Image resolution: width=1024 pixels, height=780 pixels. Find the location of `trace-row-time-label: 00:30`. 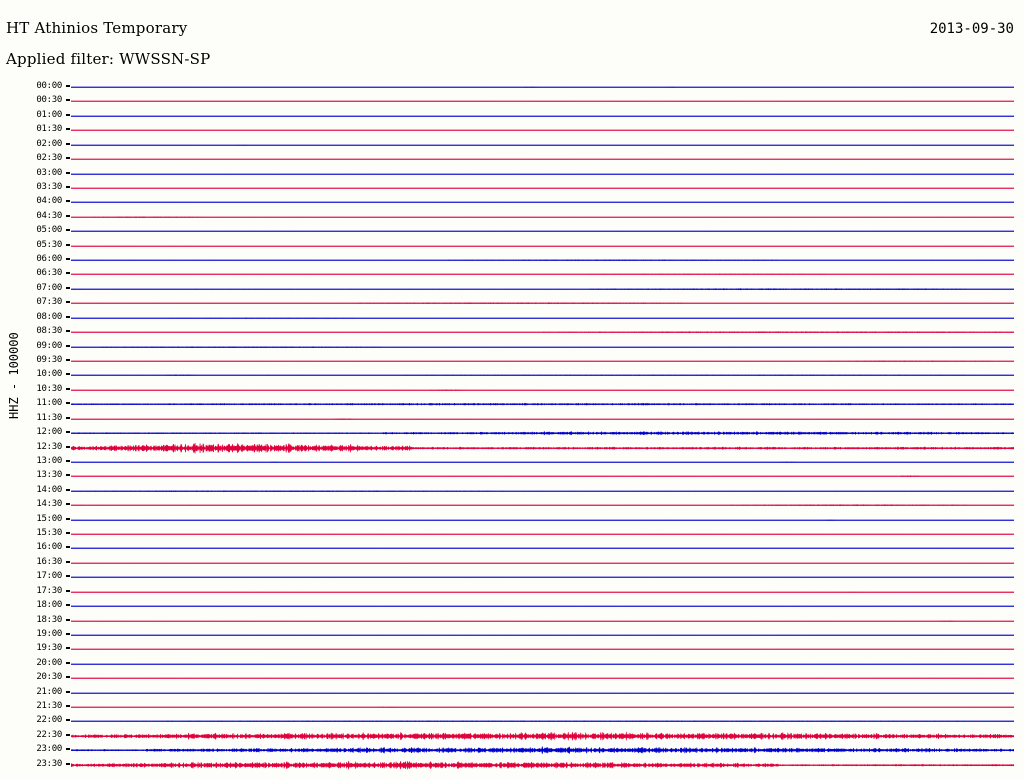

trace-row-time-label: 00:30 is located at coordinates (49, 100).